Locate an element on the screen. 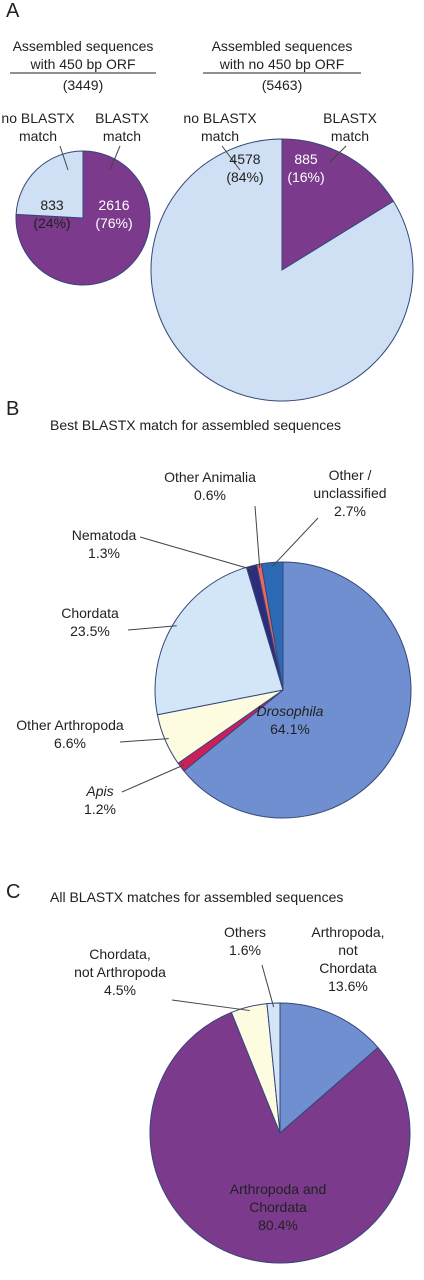 Image resolution: width=424 pixels, height=1280 pixels. category-label-text: 23.5% is located at coordinates (90, 631).